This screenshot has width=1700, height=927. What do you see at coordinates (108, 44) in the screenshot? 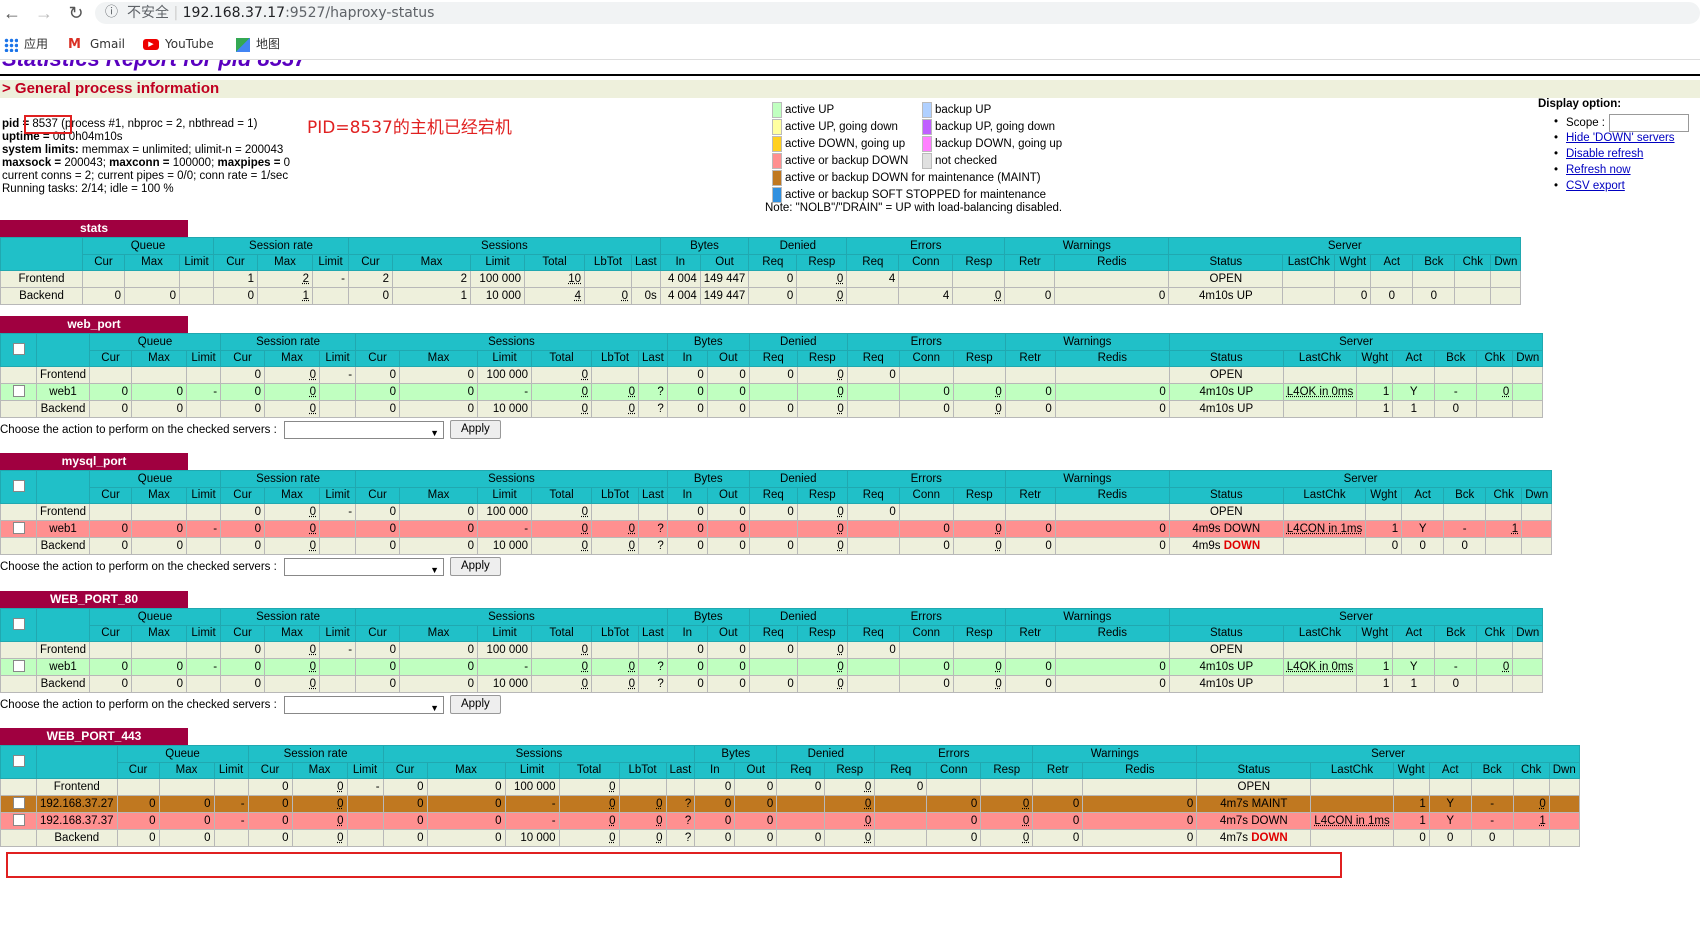
I see `bookmark-label: Gmail` at bounding box center [108, 44].